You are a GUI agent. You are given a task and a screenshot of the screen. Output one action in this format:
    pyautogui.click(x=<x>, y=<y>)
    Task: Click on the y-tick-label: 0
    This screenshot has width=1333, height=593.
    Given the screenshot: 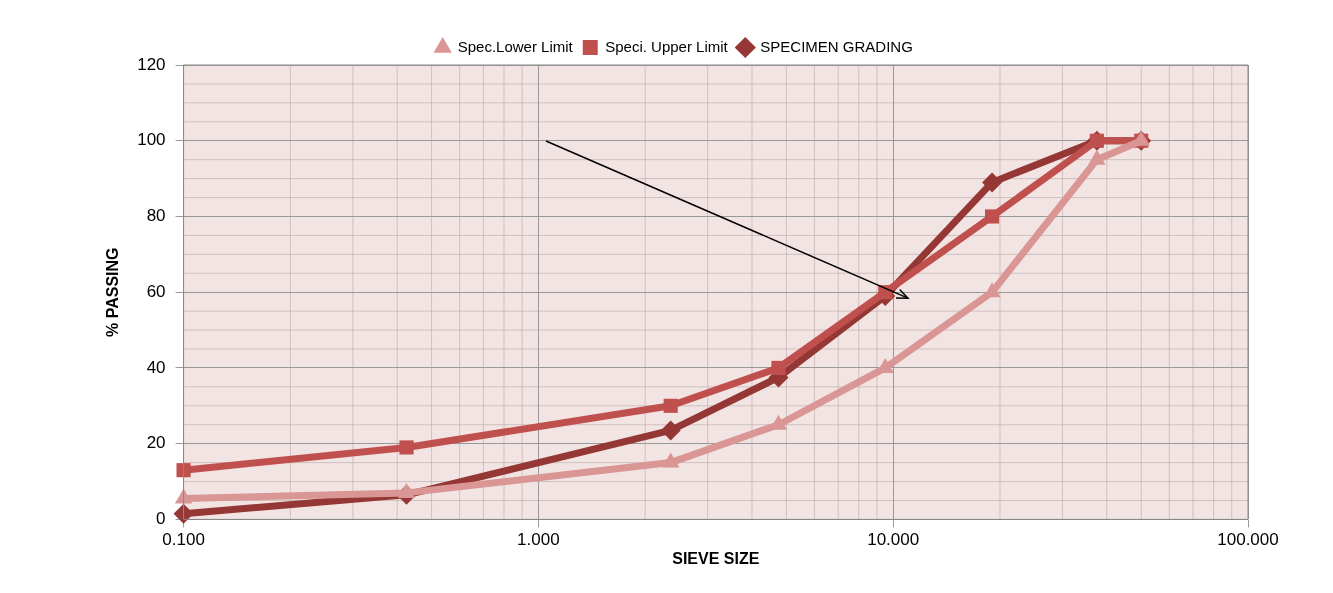 What is the action you would take?
    pyautogui.click(x=161, y=519)
    